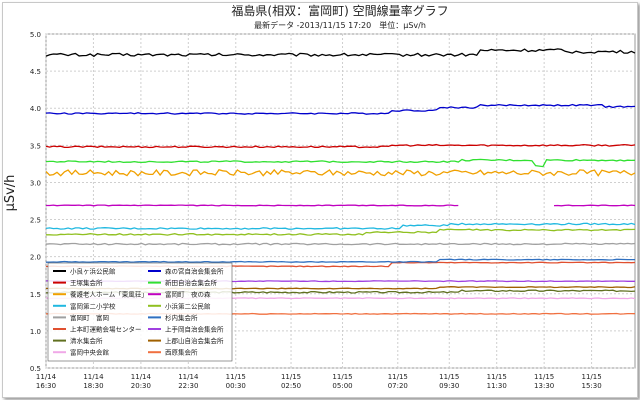  I want to click on y-tick-label: 4.0, so click(35, 109).